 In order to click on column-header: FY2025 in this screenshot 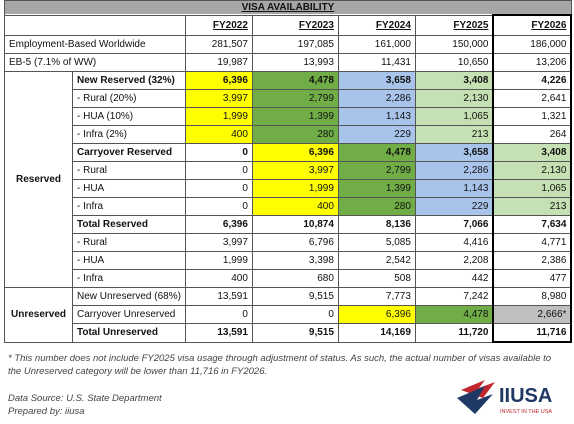, I will do `click(454, 25)`.